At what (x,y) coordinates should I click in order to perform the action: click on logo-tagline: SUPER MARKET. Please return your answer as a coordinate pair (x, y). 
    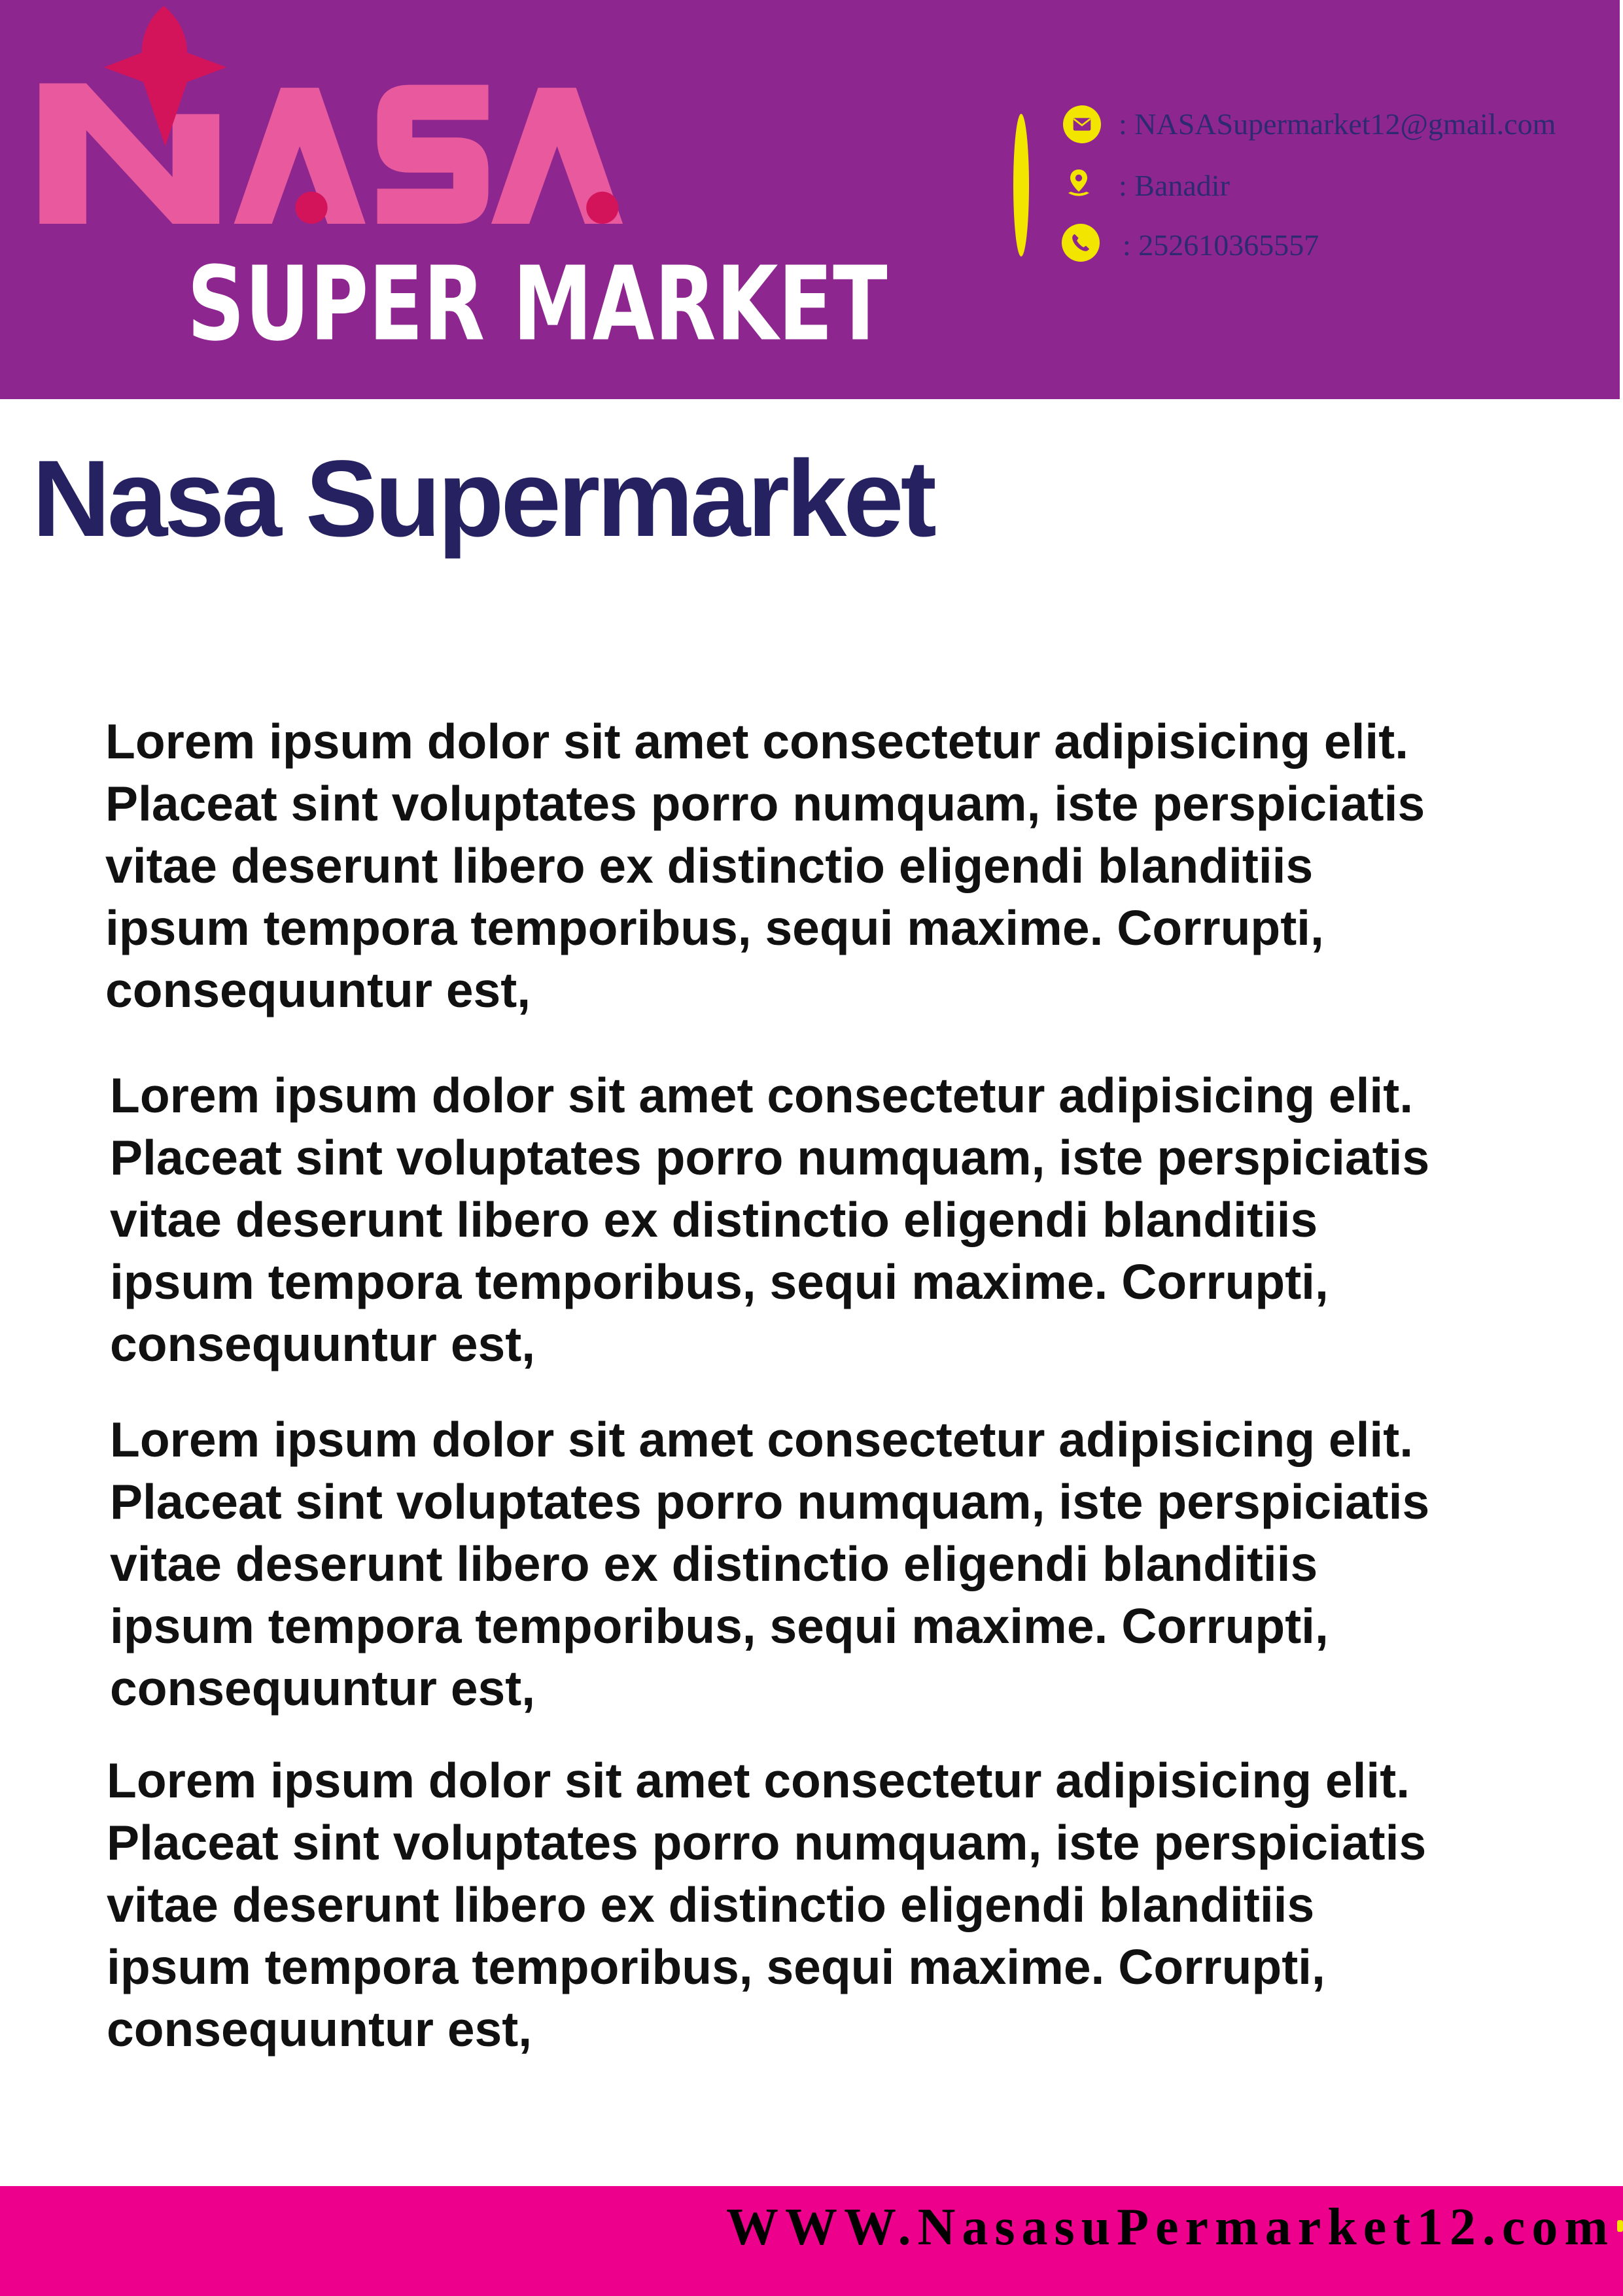
    Looking at the image, I should click on (537, 304).